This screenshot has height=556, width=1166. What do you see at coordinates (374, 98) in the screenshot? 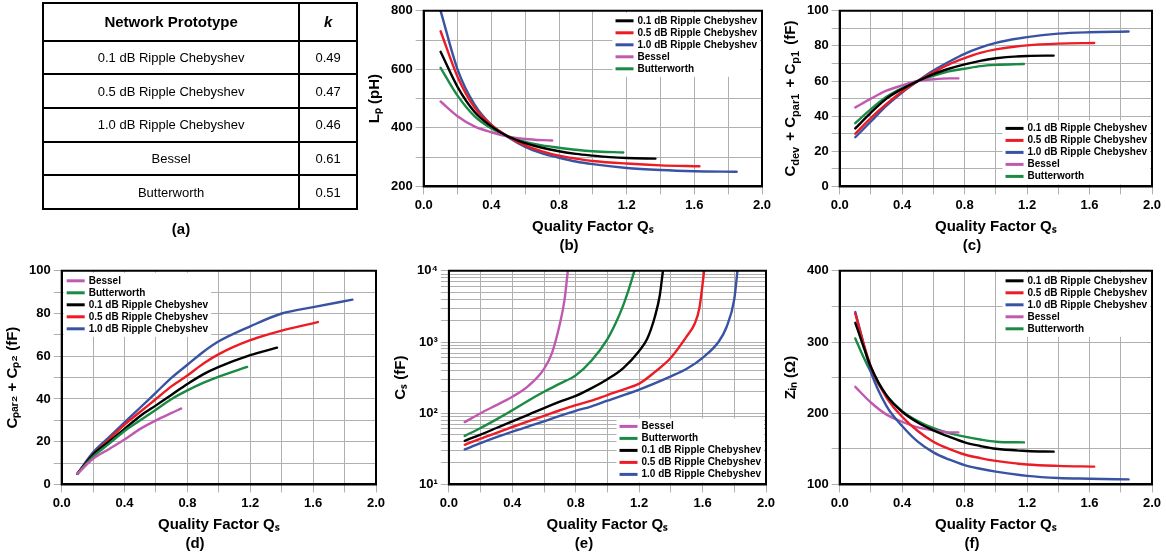
I see `y-axis-title: Lₚ (pH)` at bounding box center [374, 98].